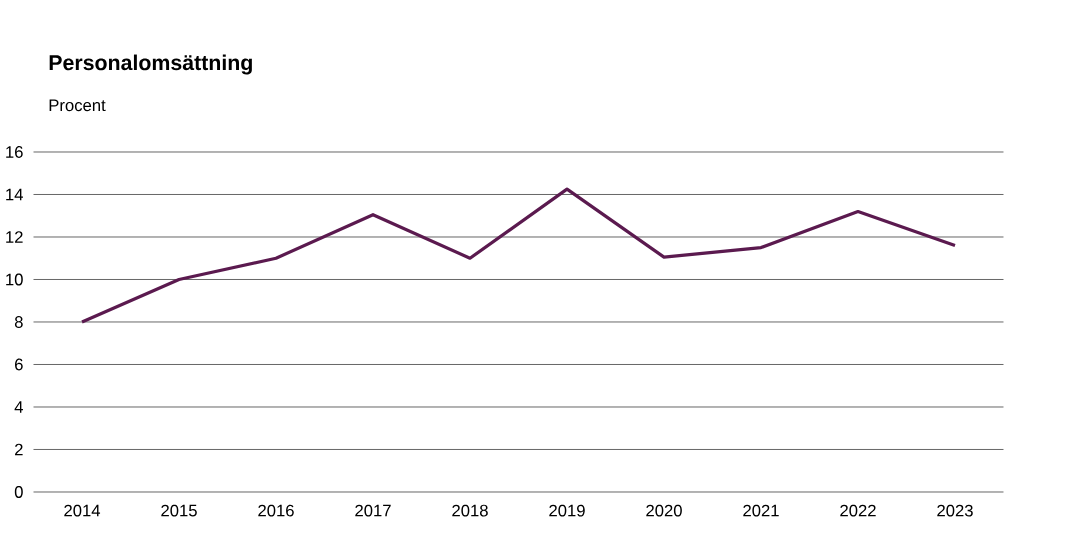 The height and width of the screenshot is (559, 1079). I want to click on y-tick-label: 6, so click(19, 364).